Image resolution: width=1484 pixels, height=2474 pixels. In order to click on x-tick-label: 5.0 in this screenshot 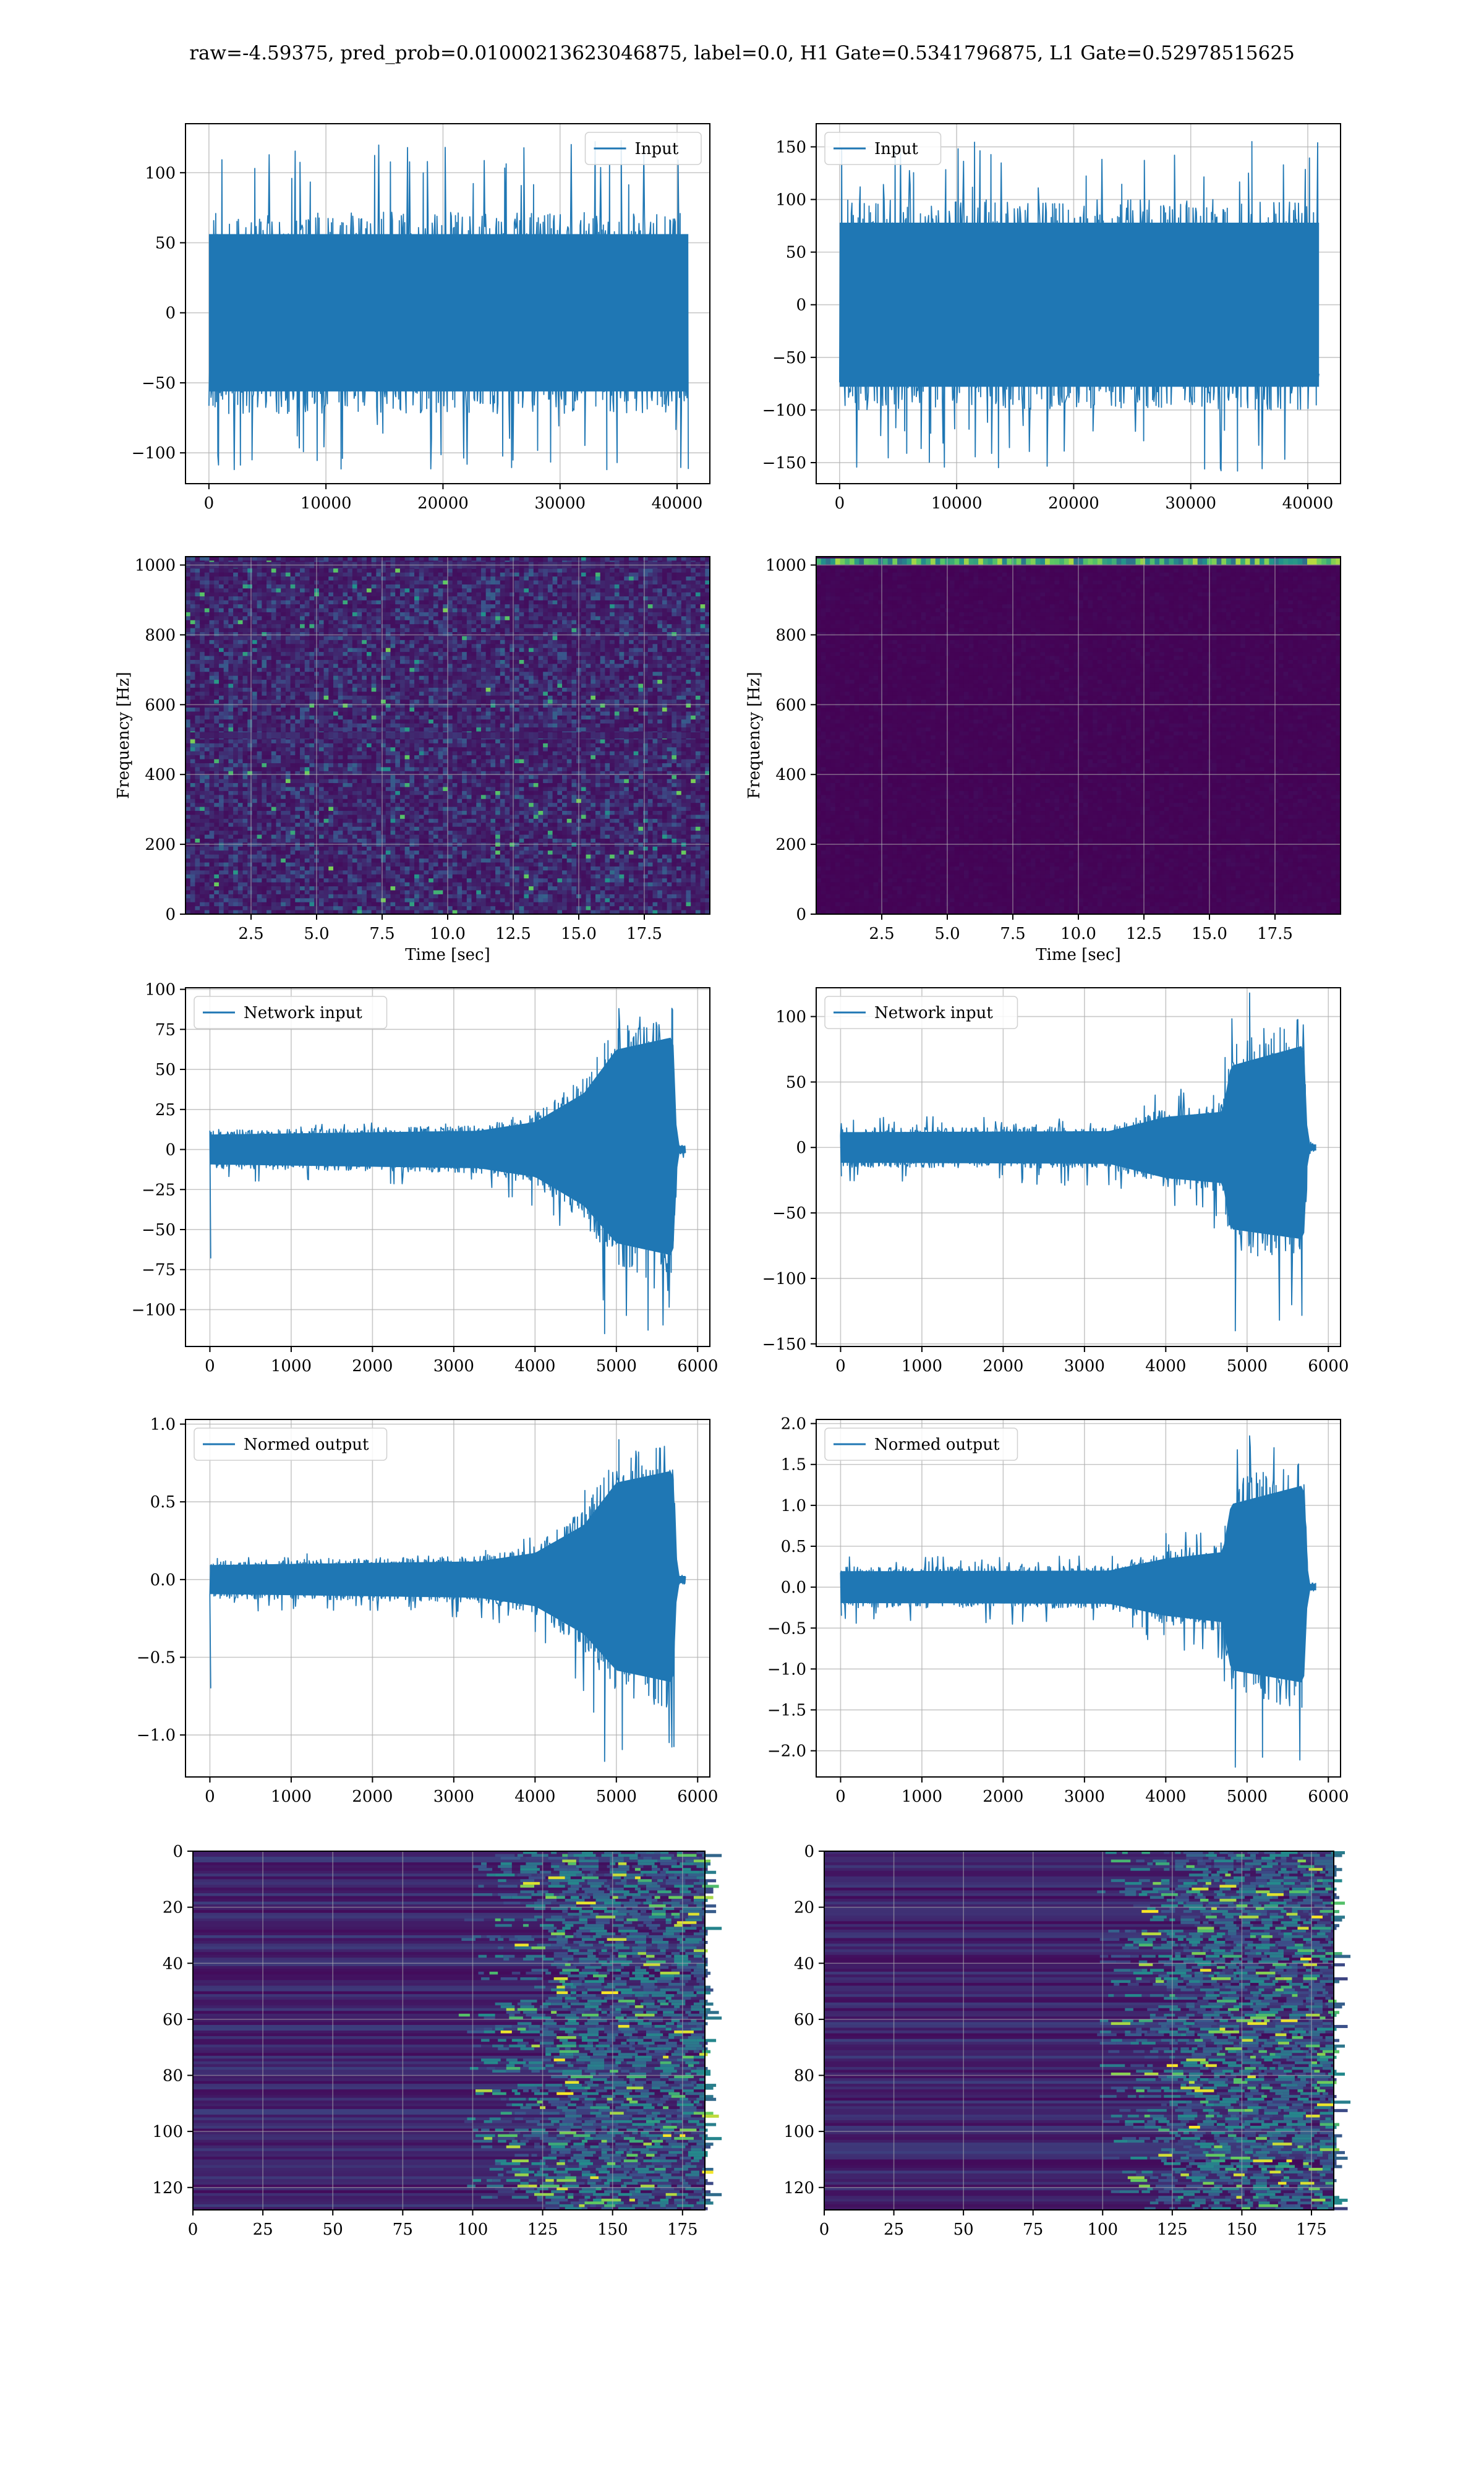, I will do `click(947, 934)`.